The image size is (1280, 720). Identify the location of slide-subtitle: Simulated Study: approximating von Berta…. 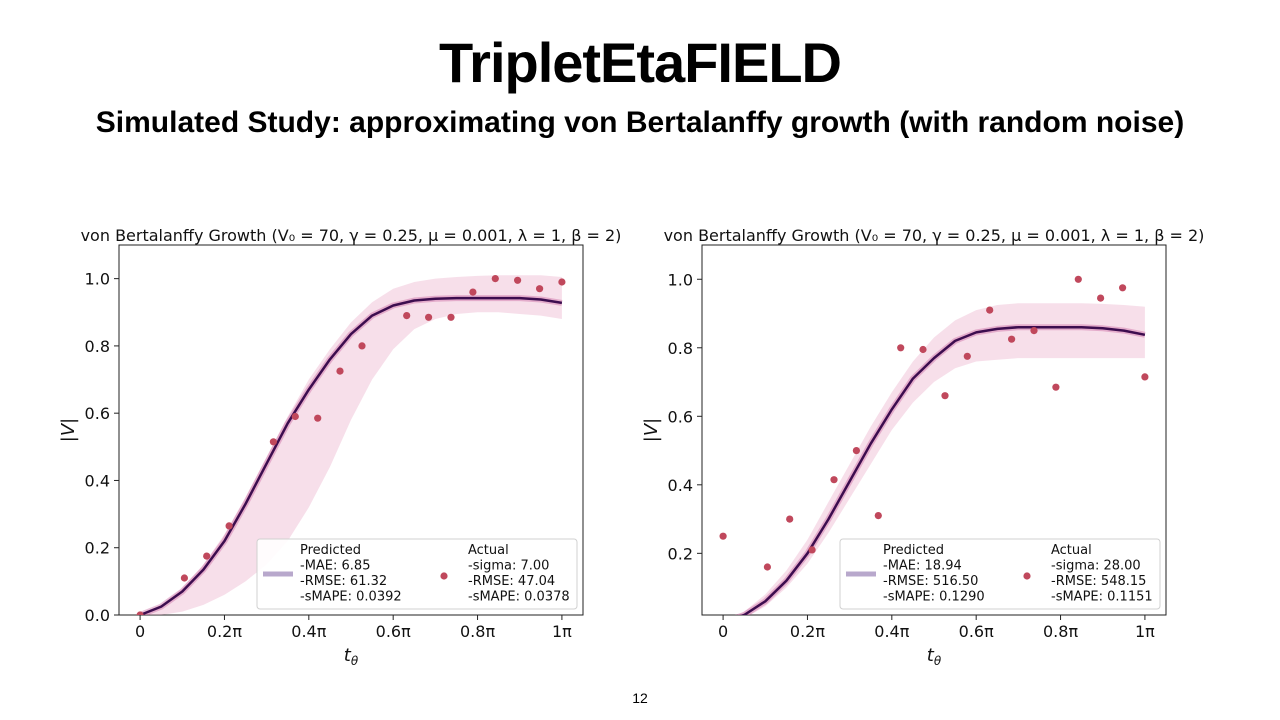
(640, 122).